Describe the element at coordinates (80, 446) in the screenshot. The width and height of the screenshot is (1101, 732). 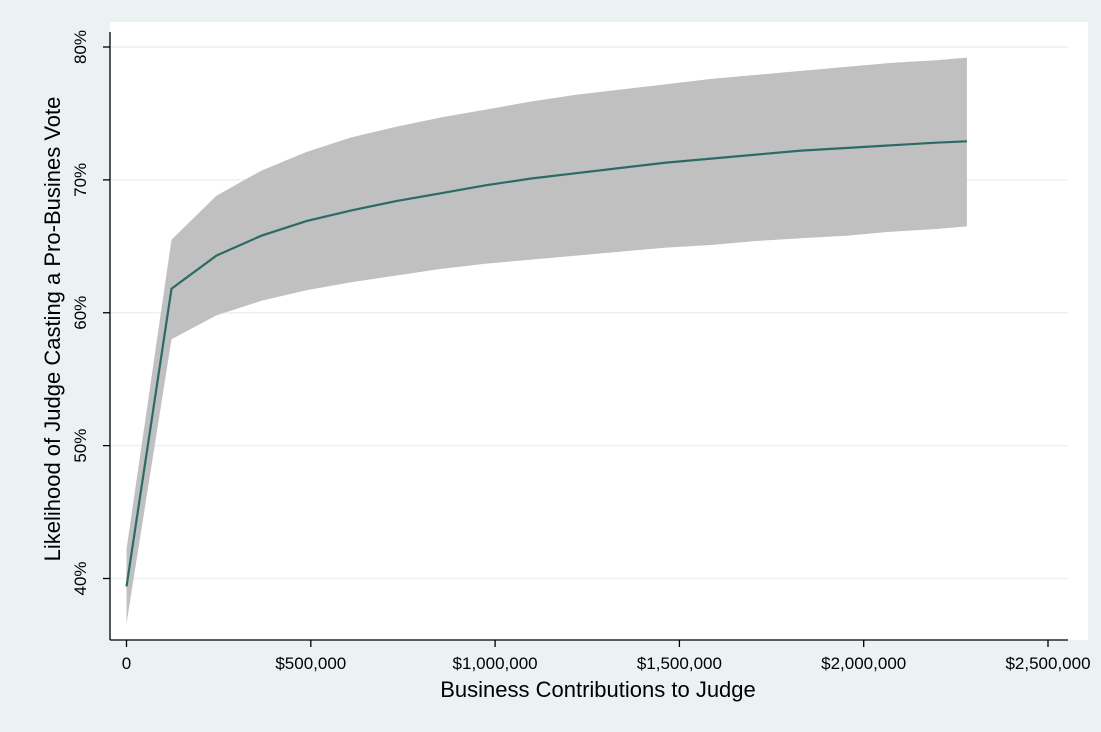
I see `y-tick-label: 50%` at that location.